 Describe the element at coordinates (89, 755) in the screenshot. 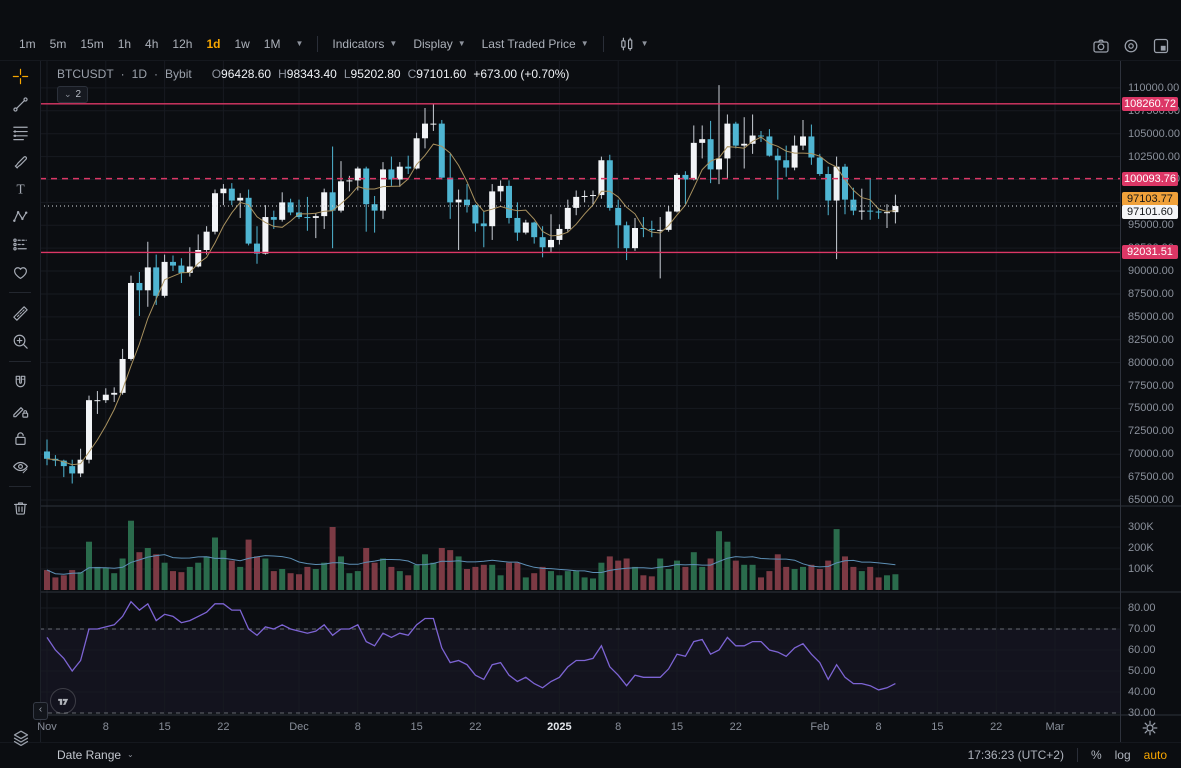

I see `date-range-label: Date Range` at that location.